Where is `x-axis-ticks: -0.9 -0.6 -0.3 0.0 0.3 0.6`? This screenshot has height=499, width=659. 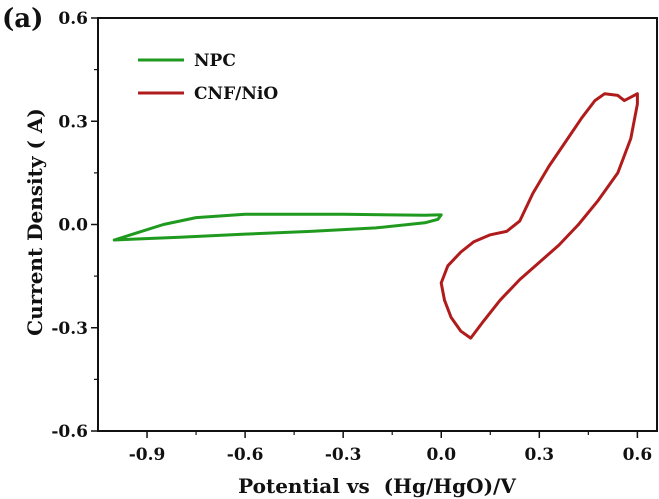 x-axis-ticks: -0.9 -0.6 -0.3 0.0 0.3 0.6 is located at coordinates (390, 448).